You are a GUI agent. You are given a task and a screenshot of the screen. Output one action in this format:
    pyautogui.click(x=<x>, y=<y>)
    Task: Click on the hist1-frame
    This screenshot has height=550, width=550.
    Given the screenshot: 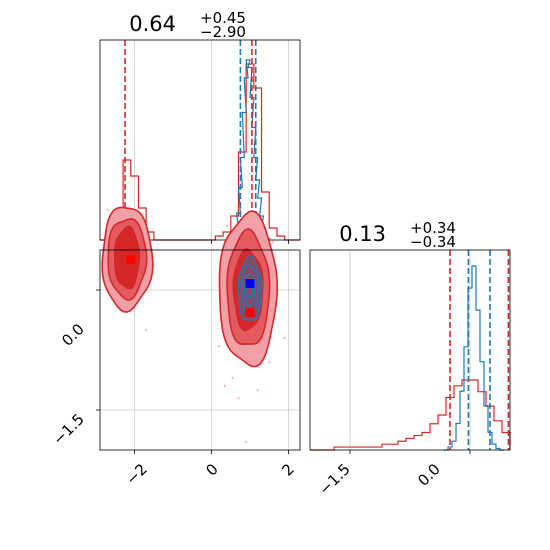 What is the action you would take?
    pyautogui.click(x=200, y=140)
    